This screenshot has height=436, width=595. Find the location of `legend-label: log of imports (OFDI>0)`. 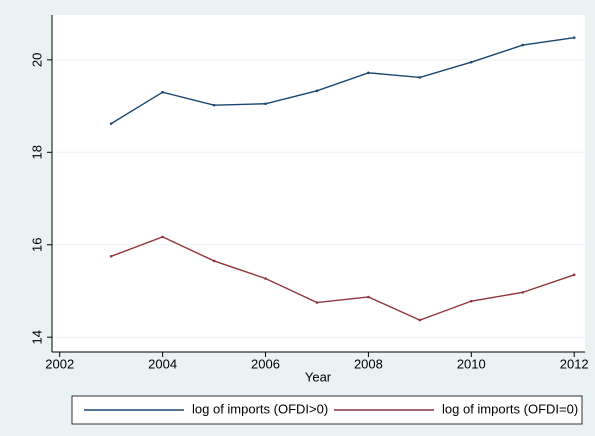

legend-label: log of imports (OFDI>0) is located at coordinates (260, 408).